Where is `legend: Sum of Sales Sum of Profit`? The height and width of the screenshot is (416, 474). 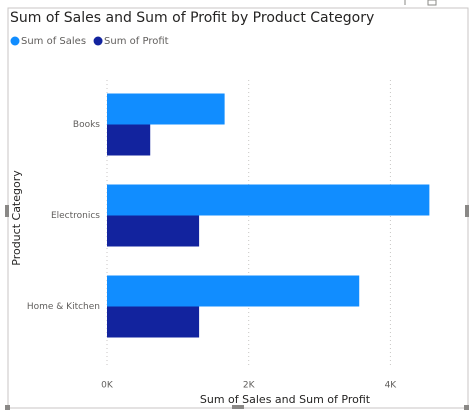
legend: Sum of Sales Sum of Profit is located at coordinates (89, 41).